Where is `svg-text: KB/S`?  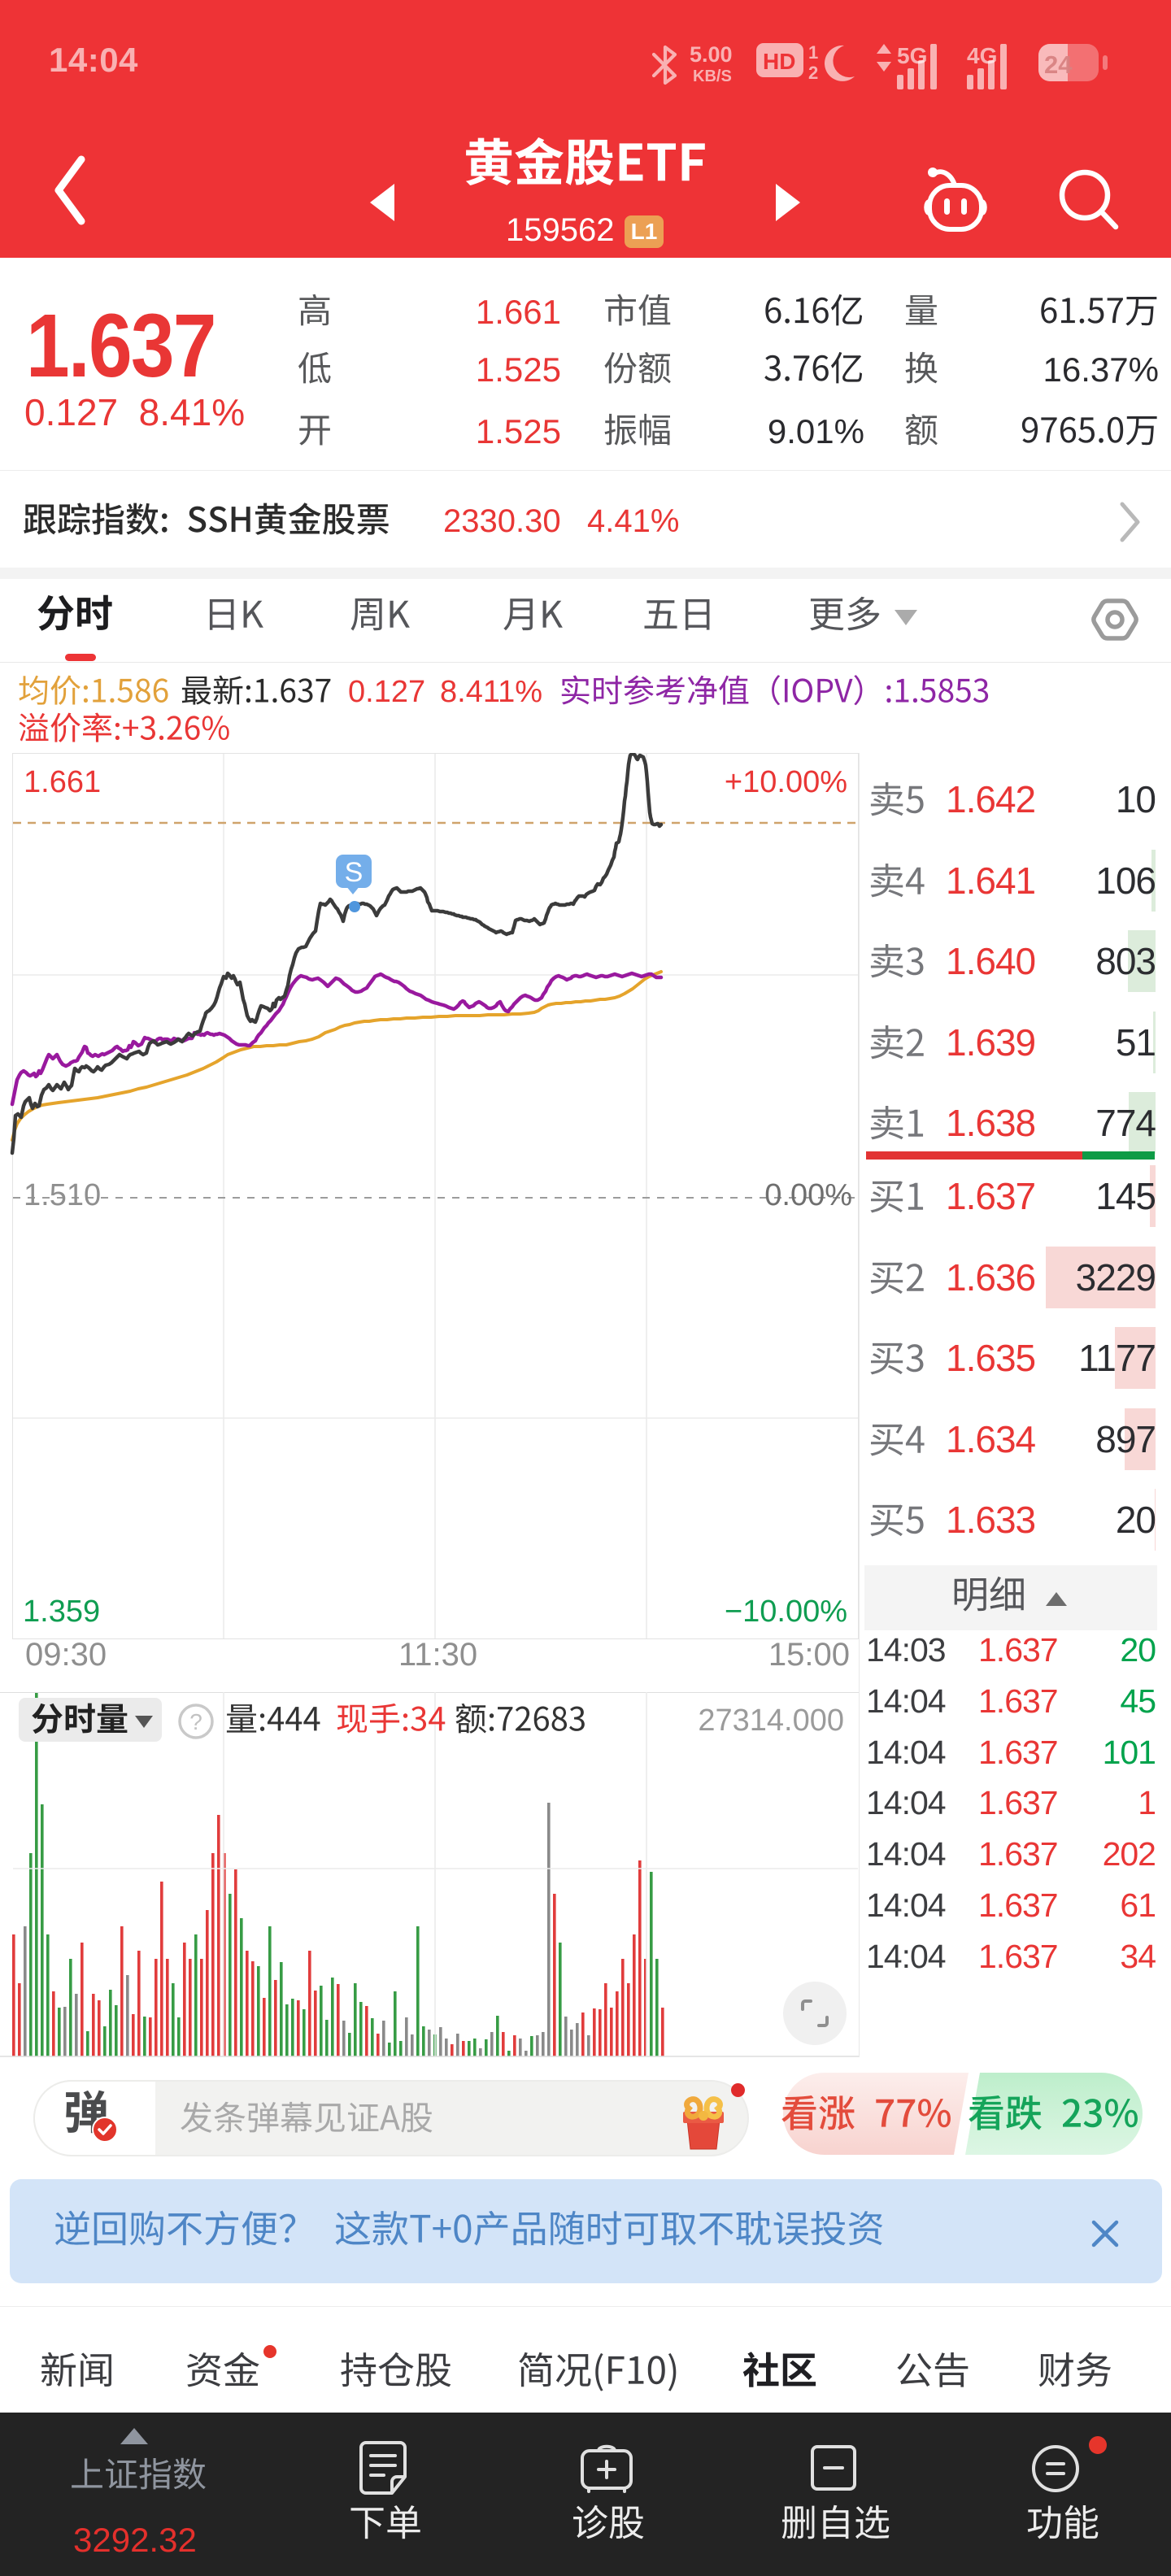
svg-text: KB/S is located at coordinates (712, 76).